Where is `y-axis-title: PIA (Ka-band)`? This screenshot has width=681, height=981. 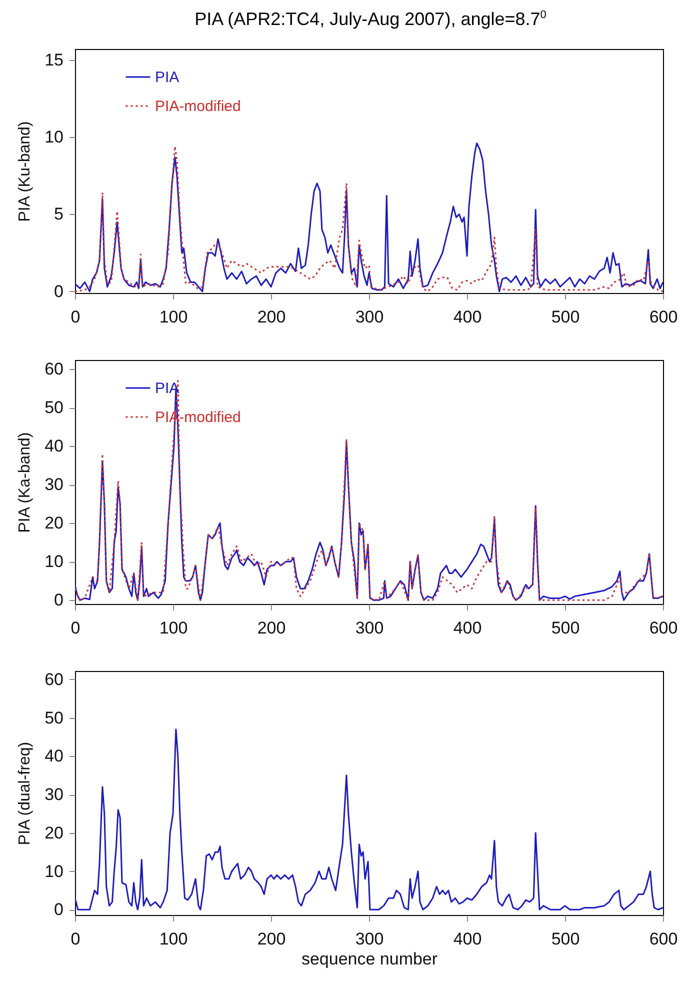 y-axis-title: PIA (Ka-band) is located at coordinates (25, 482).